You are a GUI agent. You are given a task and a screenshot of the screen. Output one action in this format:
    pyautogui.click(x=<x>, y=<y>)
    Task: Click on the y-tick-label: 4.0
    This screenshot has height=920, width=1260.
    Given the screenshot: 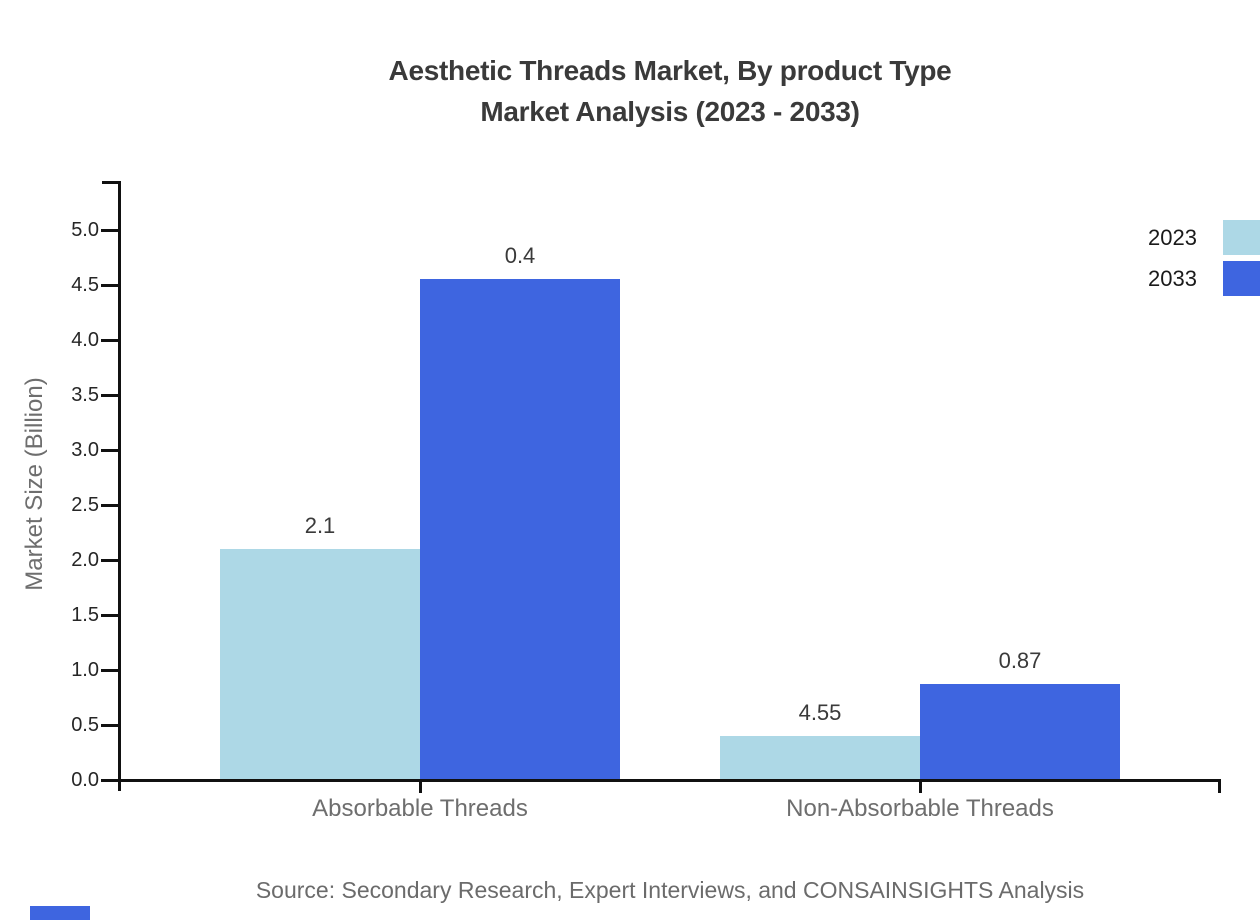 What is the action you would take?
    pyautogui.click(x=85, y=340)
    